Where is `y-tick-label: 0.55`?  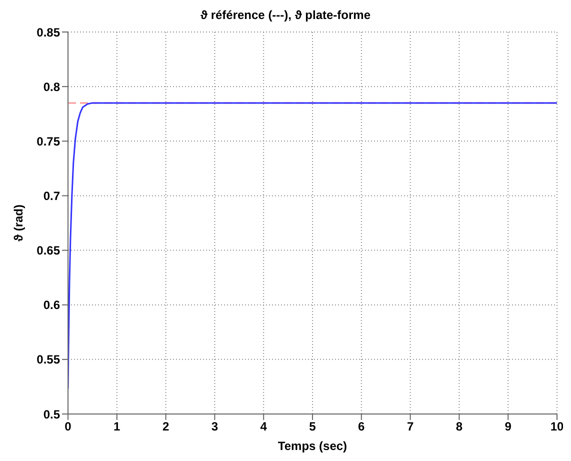
y-tick-label: 0.55 is located at coordinates (48, 359).